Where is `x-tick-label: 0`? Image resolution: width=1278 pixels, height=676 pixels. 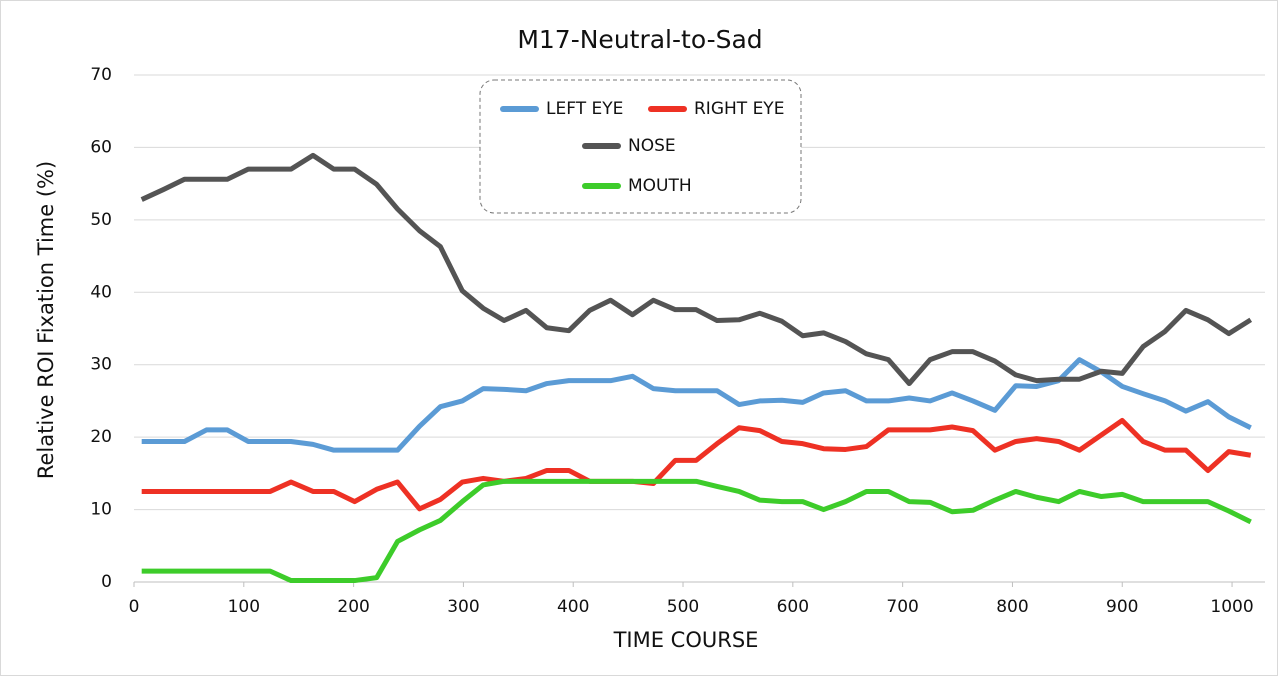 x-tick-label: 0 is located at coordinates (134, 607).